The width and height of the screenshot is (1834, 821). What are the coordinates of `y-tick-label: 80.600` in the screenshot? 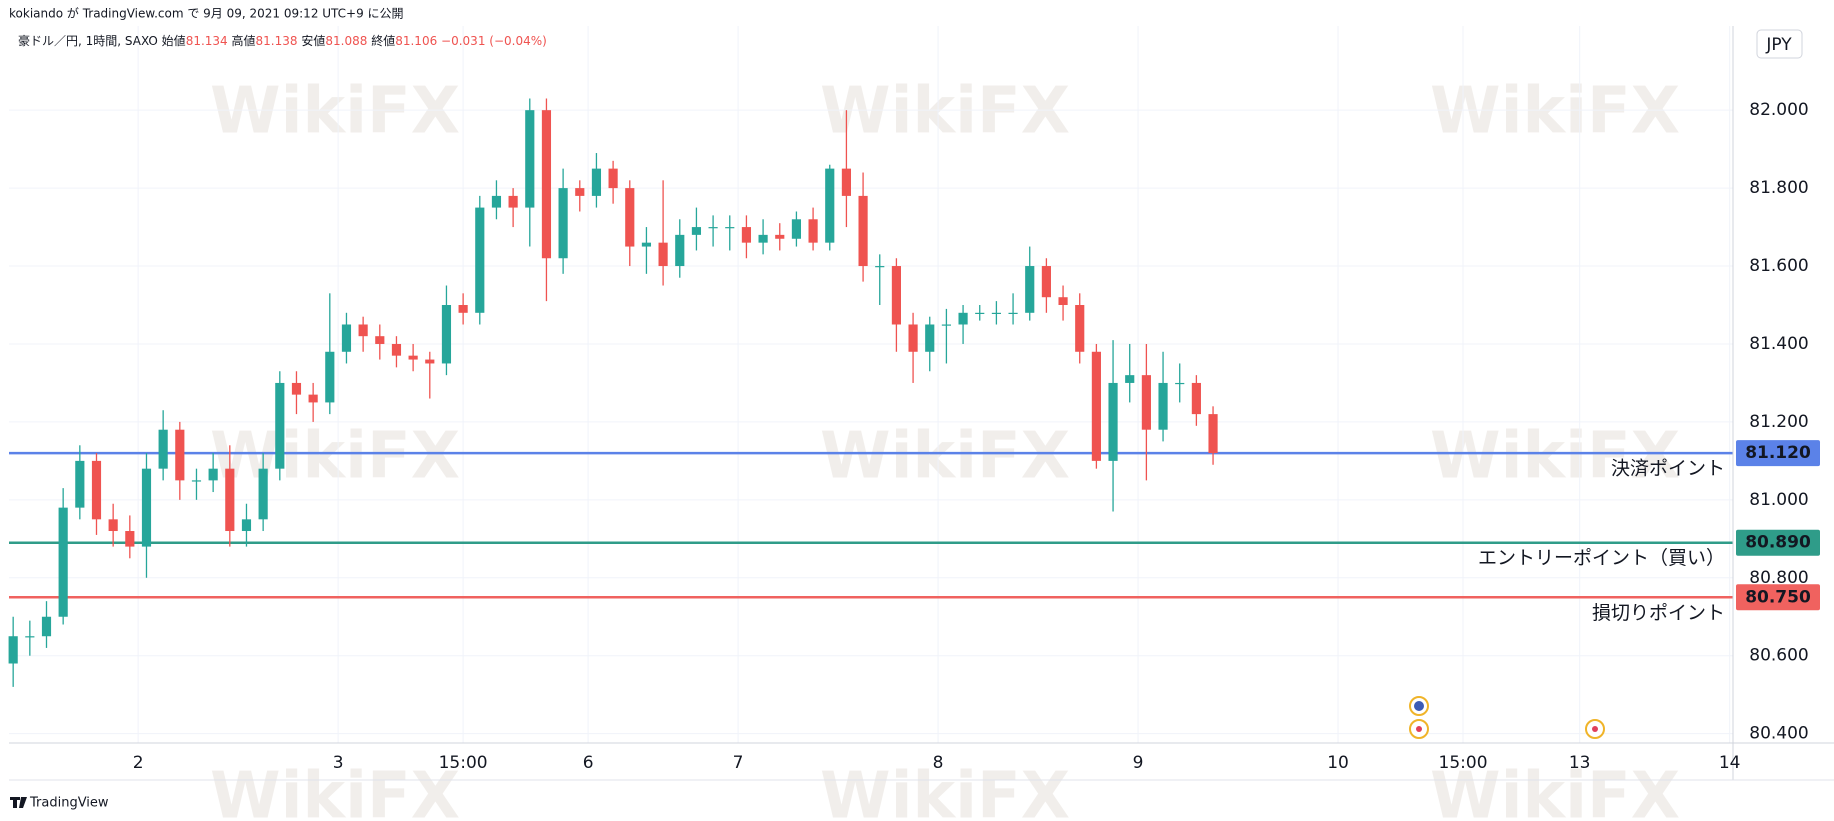 It's located at (1778, 656).